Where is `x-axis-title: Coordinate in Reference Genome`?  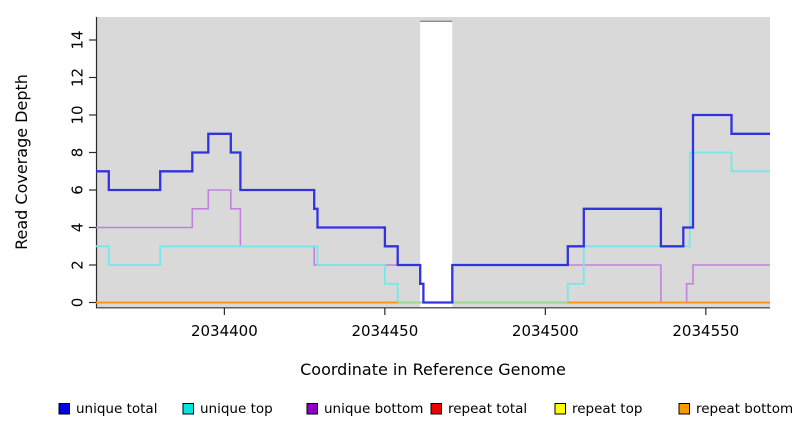
x-axis-title: Coordinate in Reference Genome is located at coordinates (433, 369).